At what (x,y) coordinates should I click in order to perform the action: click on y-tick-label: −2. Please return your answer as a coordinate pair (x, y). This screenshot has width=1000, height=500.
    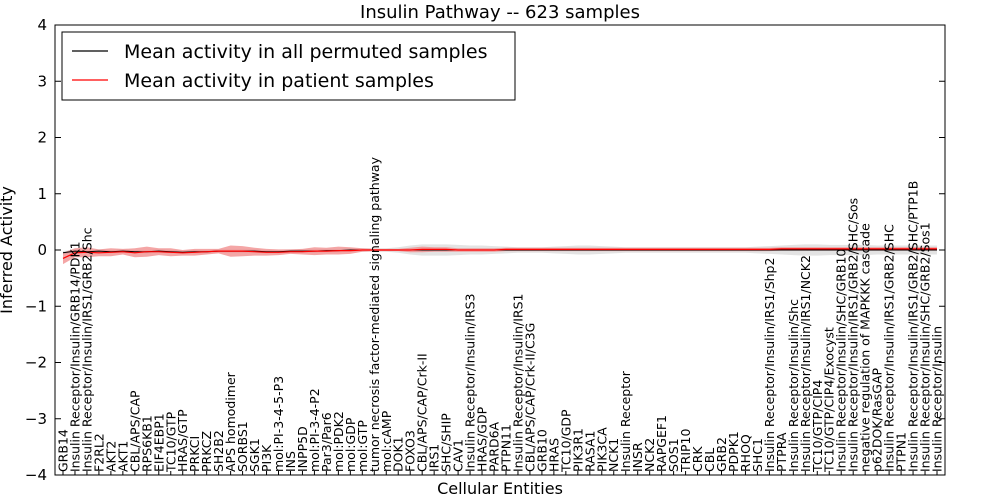
    Looking at the image, I should click on (36, 363).